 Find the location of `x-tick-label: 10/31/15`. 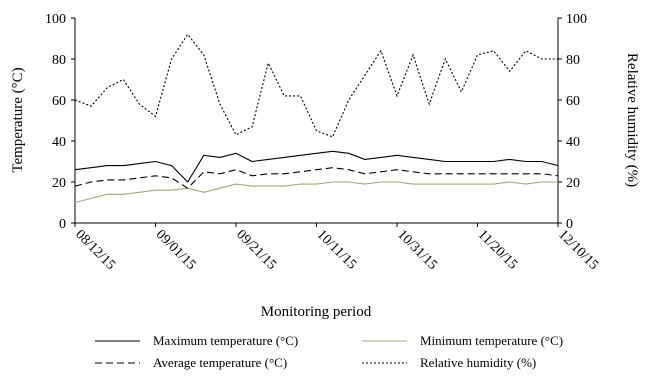

x-tick-label: 10/31/15 is located at coordinates (417, 250).